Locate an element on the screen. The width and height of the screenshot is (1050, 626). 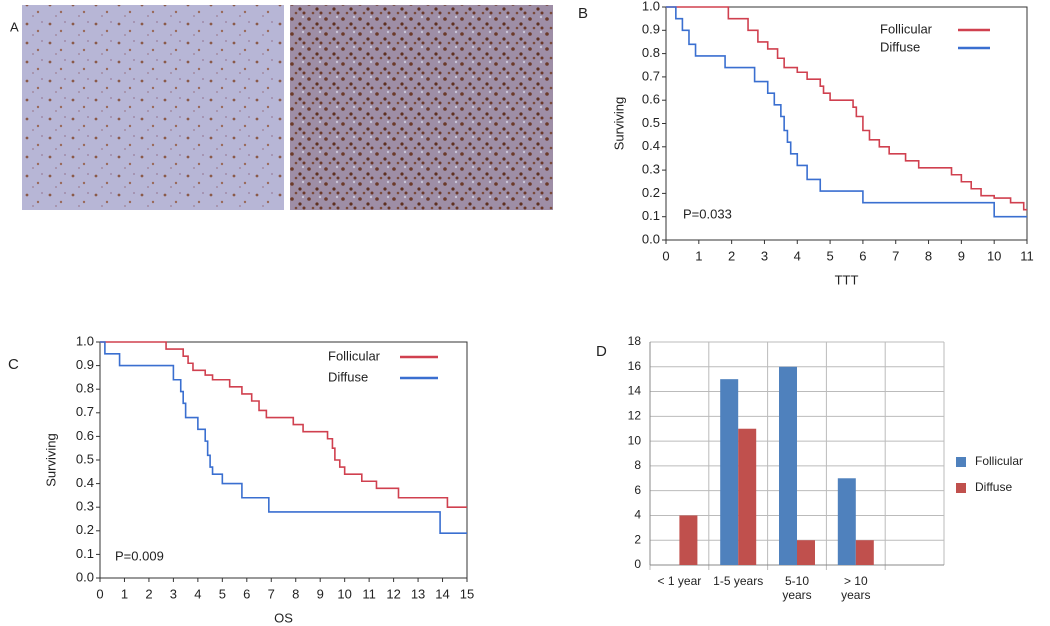
y-tick-label: 12 is located at coordinates (635, 416).